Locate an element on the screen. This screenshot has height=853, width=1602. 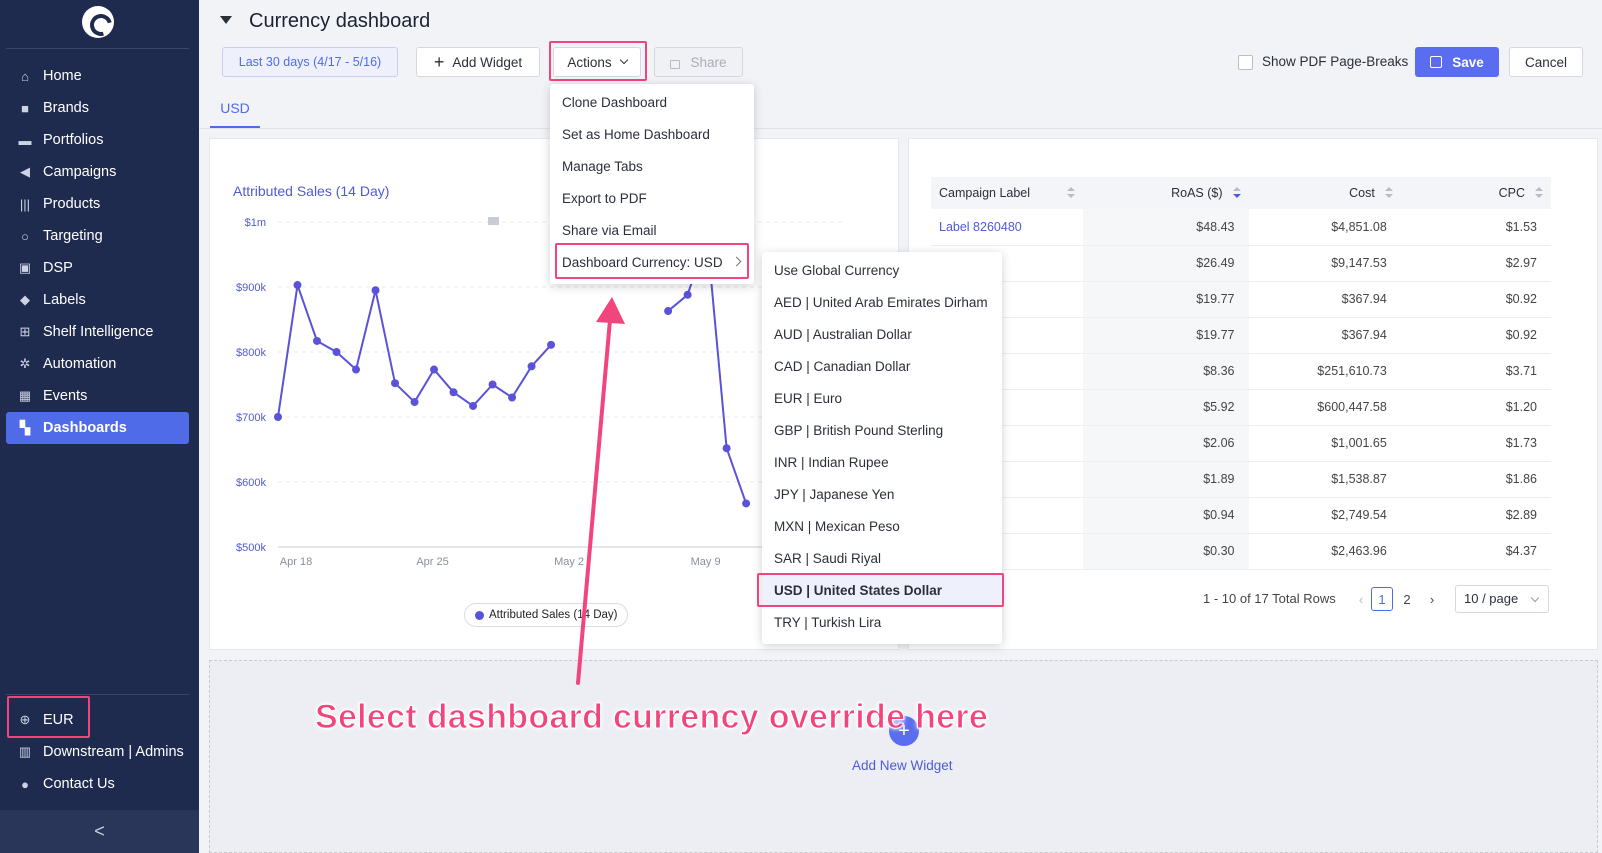
table-cell: $8.36 is located at coordinates (1166, 371).